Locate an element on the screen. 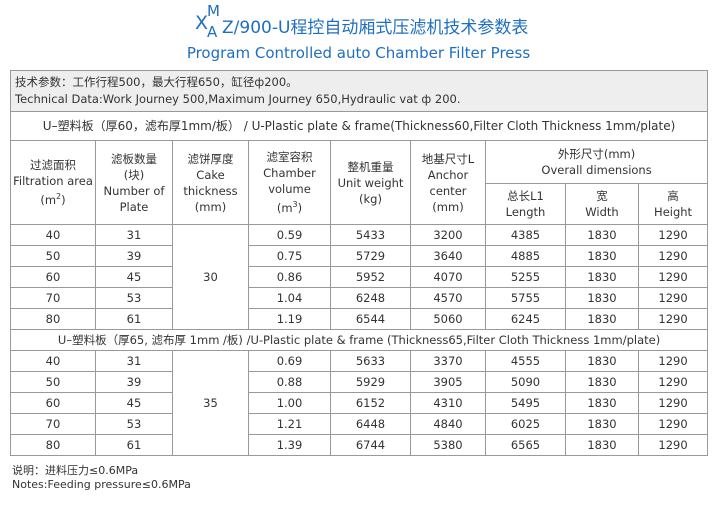  header-line: Length is located at coordinates (525, 212).